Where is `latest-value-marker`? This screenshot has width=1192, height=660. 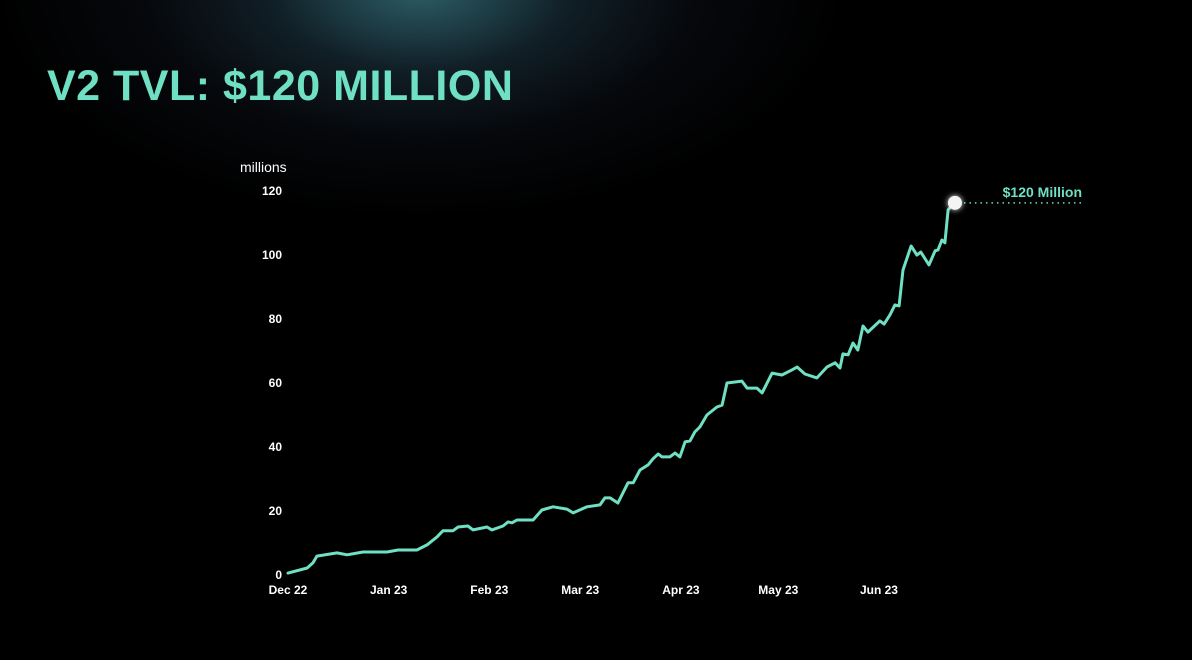 latest-value-marker is located at coordinates (954, 202).